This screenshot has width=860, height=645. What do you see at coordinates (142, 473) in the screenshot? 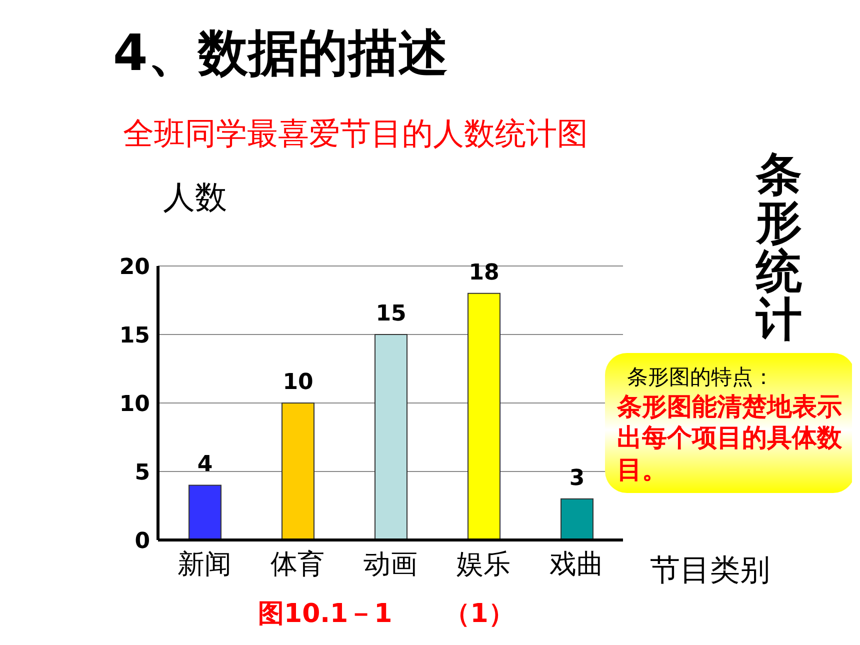
I see `y-tick-label: 5` at bounding box center [142, 473].